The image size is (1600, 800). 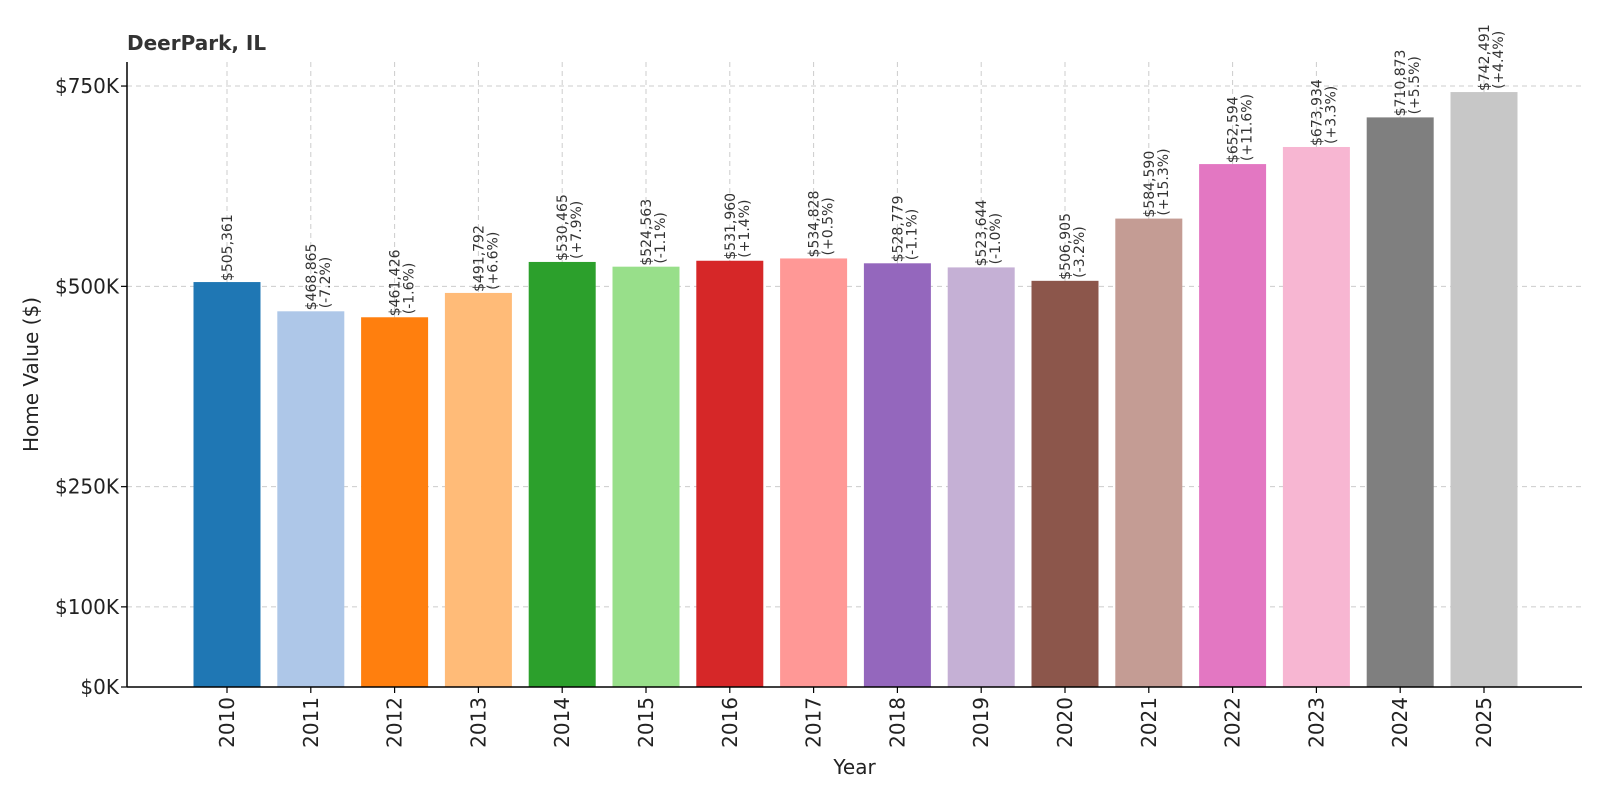 What do you see at coordinates (1149, 452) in the screenshot?
I see `bar-2021` at bounding box center [1149, 452].